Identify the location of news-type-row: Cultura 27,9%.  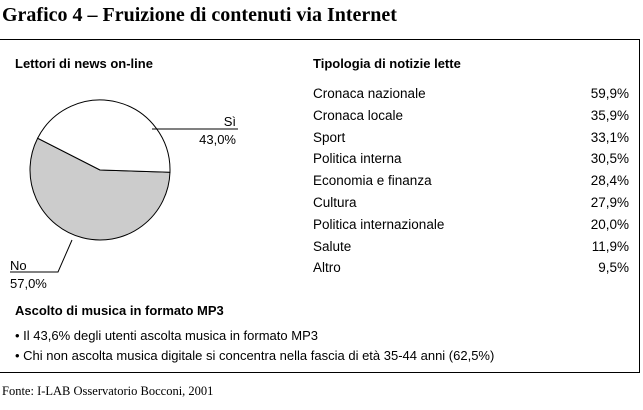
(472, 204).